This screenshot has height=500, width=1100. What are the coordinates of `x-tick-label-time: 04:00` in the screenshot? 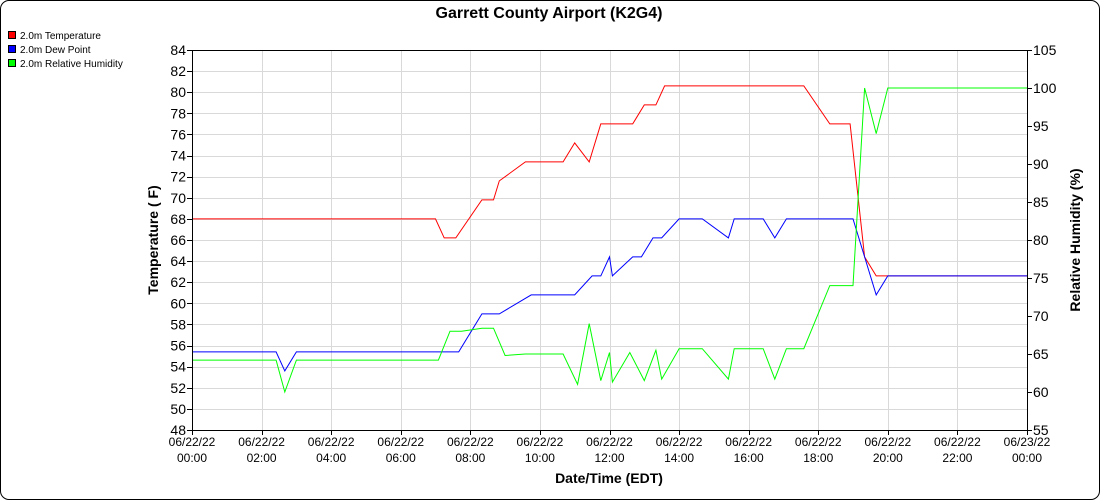 It's located at (331, 458).